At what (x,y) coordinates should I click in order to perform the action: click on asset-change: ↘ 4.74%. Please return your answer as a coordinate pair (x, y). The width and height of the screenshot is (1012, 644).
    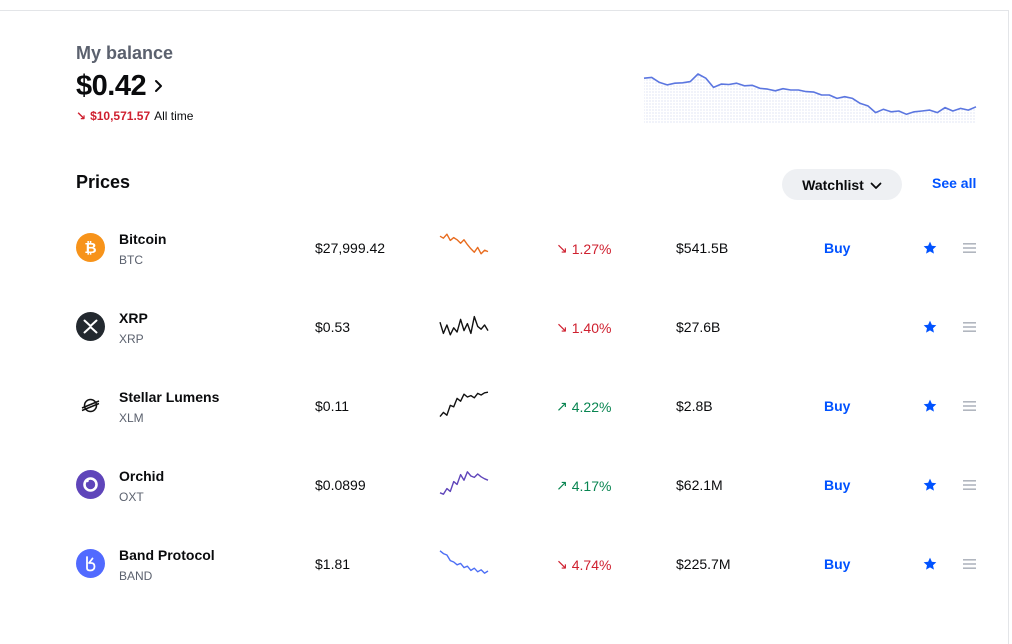
    Looking at the image, I should click on (583, 564).